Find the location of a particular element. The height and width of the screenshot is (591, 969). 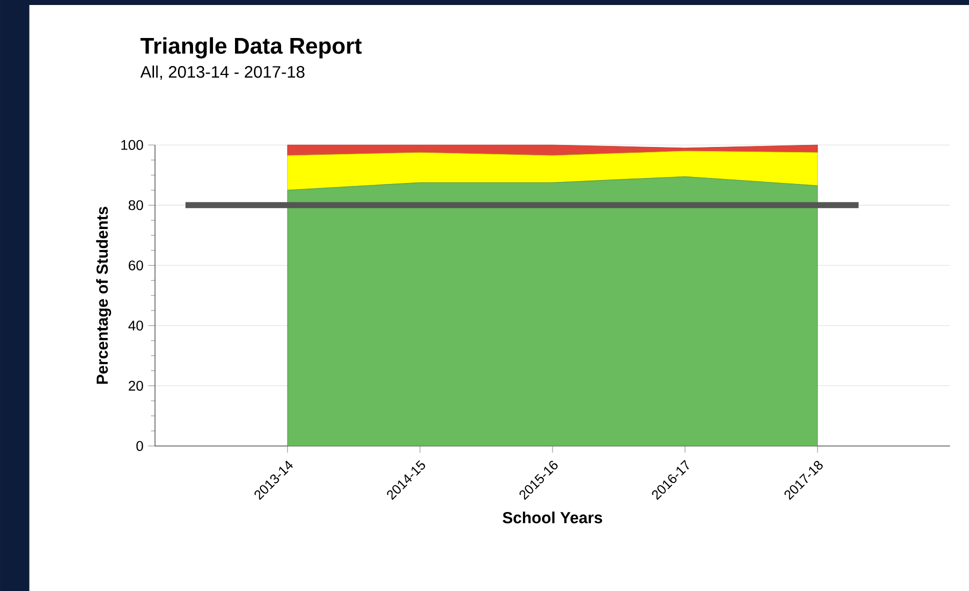

chart-title: Triangle Data Report is located at coordinates (251, 47).